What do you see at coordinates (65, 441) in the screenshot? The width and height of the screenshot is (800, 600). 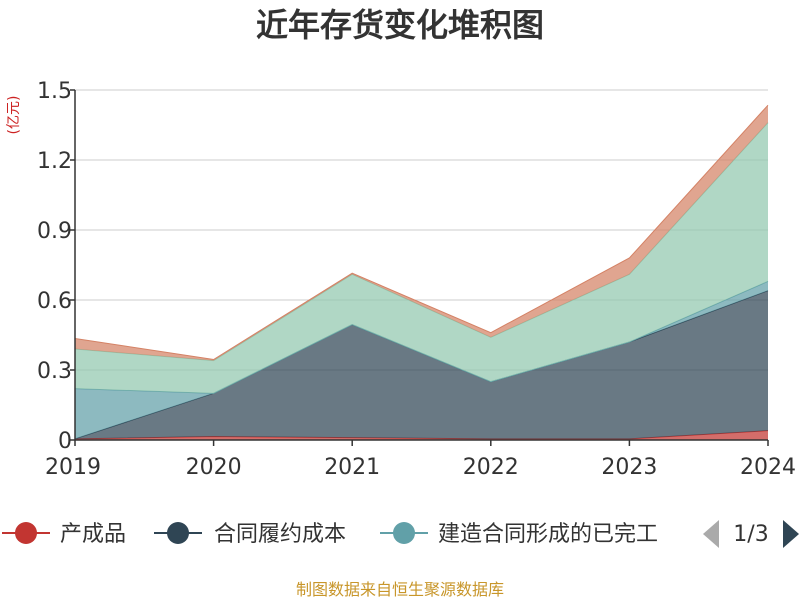 I see `y-tick-label: 0` at bounding box center [65, 441].